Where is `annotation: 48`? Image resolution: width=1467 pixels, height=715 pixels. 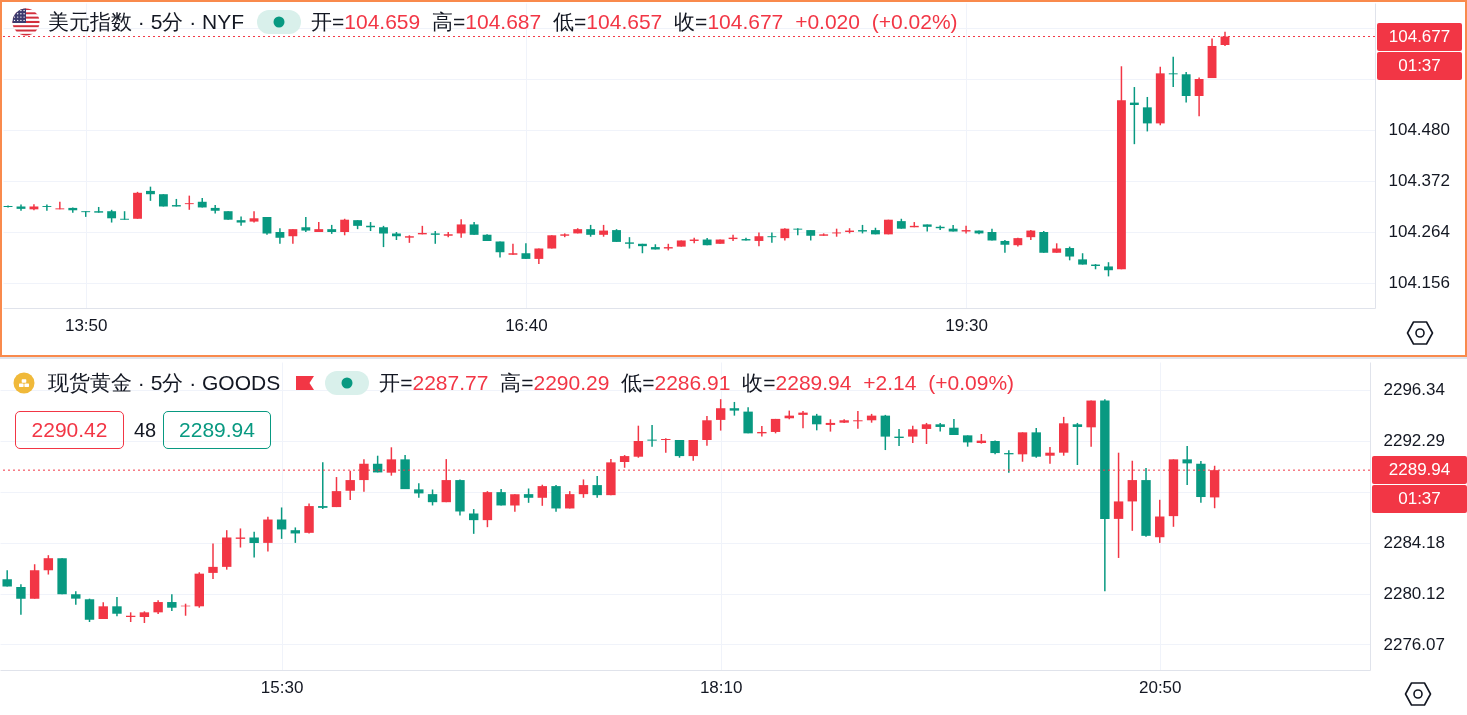
annotation: 48 is located at coordinates (145, 430).